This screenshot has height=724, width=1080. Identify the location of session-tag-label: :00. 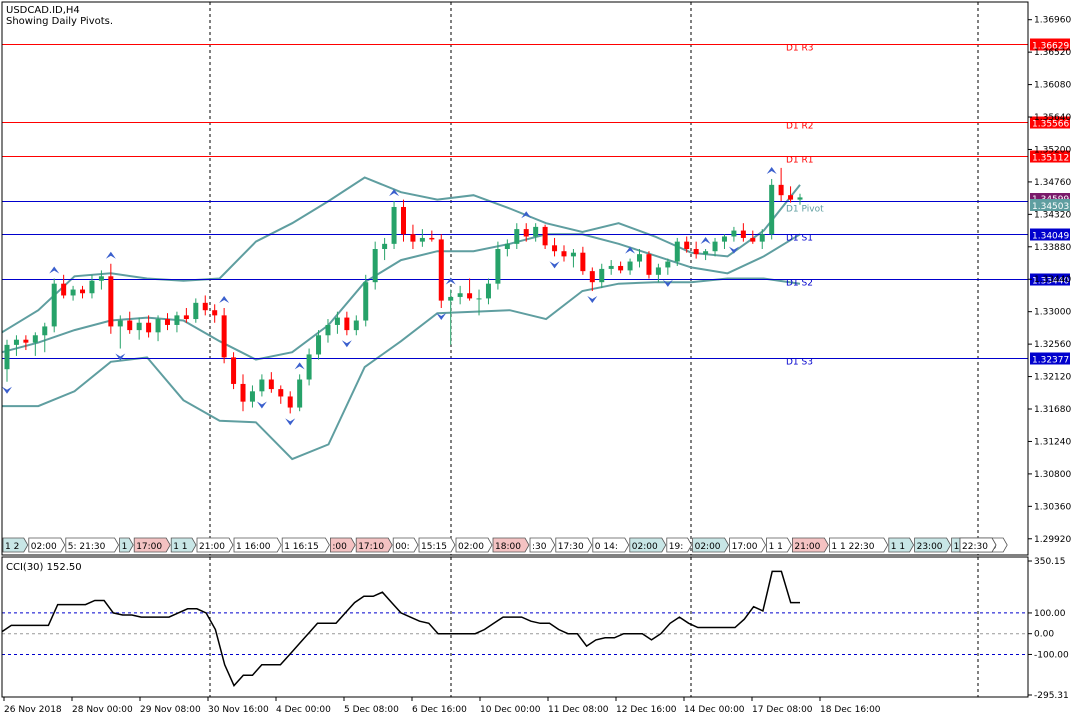
(339, 547).